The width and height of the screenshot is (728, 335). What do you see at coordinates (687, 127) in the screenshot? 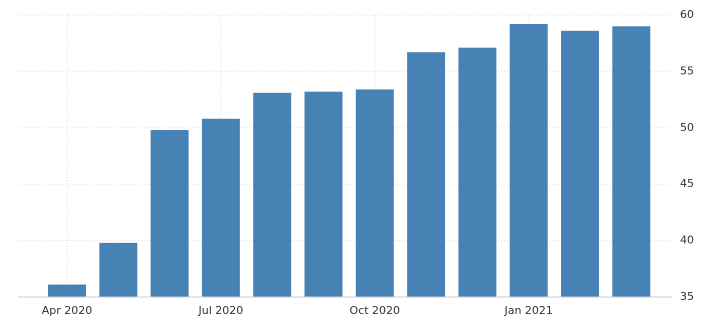
I see `y-tick-label: 50` at bounding box center [687, 127].